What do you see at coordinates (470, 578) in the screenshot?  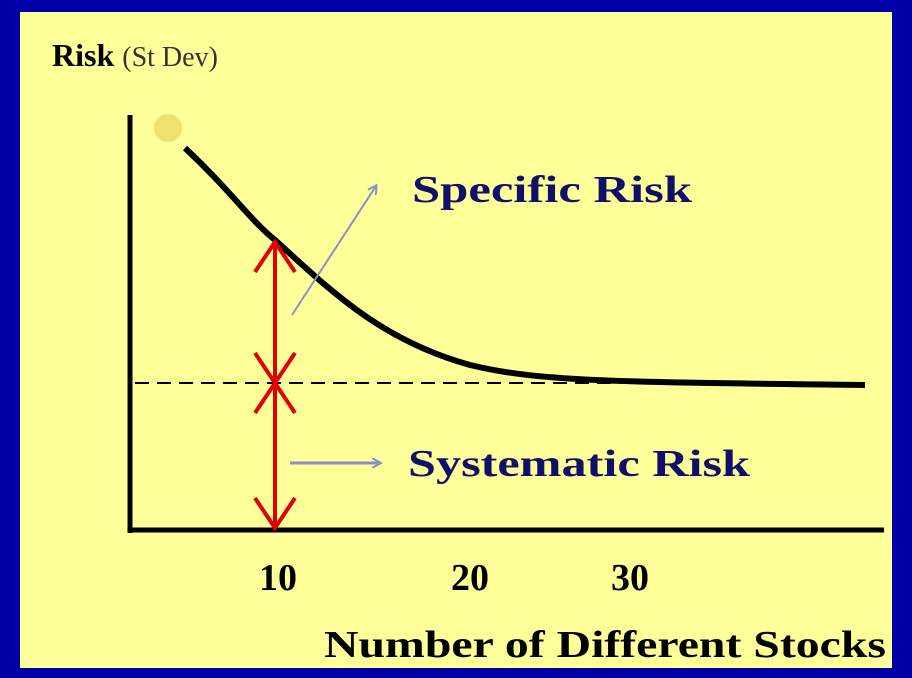 I see `x-tick-label: 20` at bounding box center [470, 578].